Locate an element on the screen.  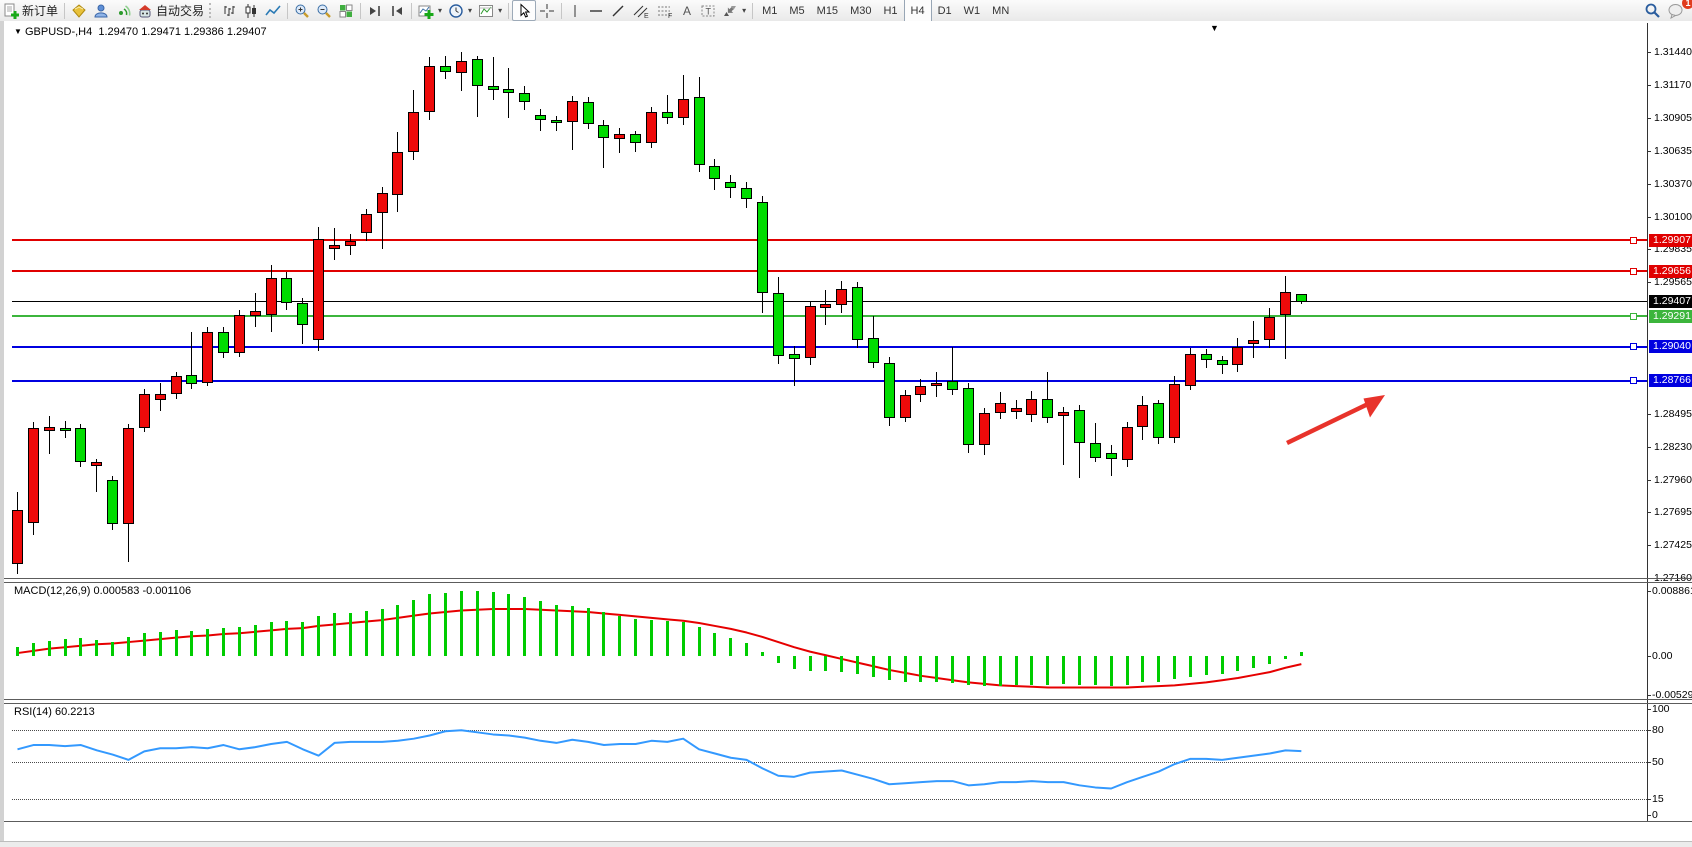
text-tool-button: A is located at coordinates (687, 10).